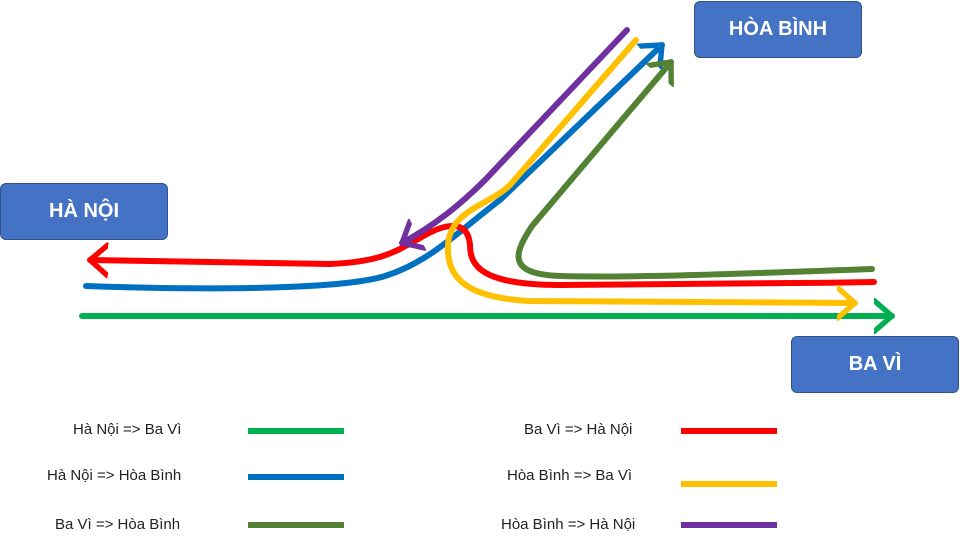  Describe the element at coordinates (514, 135) in the screenshot. I see `route-hb-hn-line` at that location.